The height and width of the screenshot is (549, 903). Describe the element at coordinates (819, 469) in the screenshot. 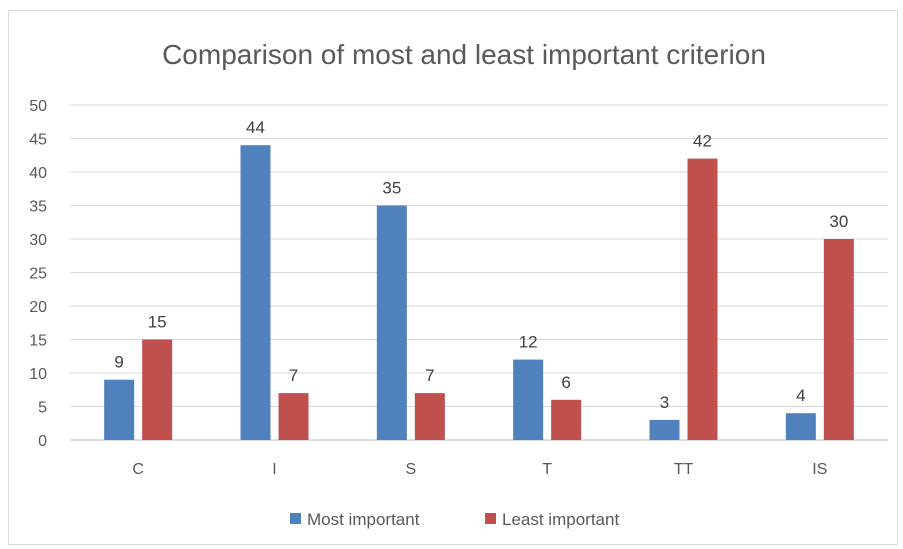

I see `x-tick-label: IS` at that location.